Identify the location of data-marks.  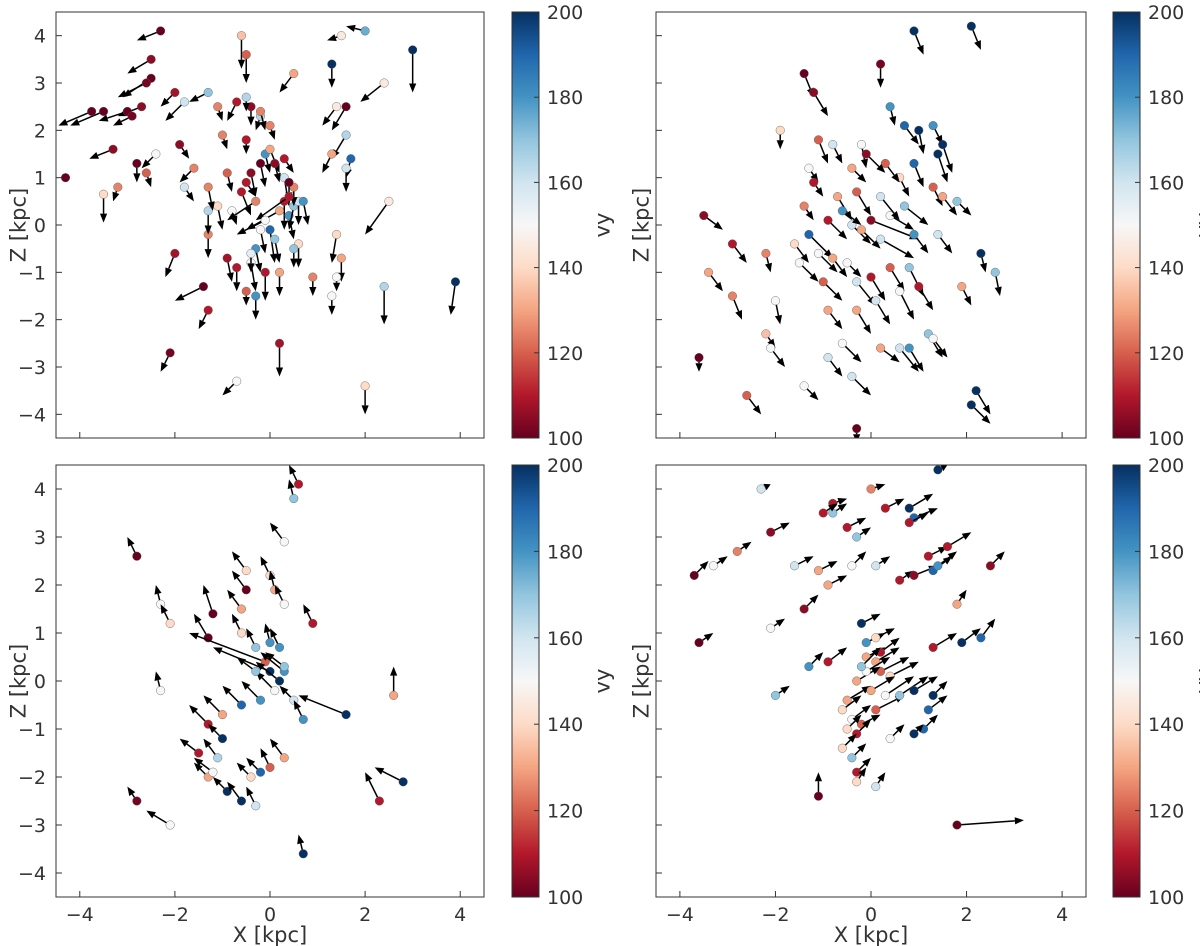
(259, 219).